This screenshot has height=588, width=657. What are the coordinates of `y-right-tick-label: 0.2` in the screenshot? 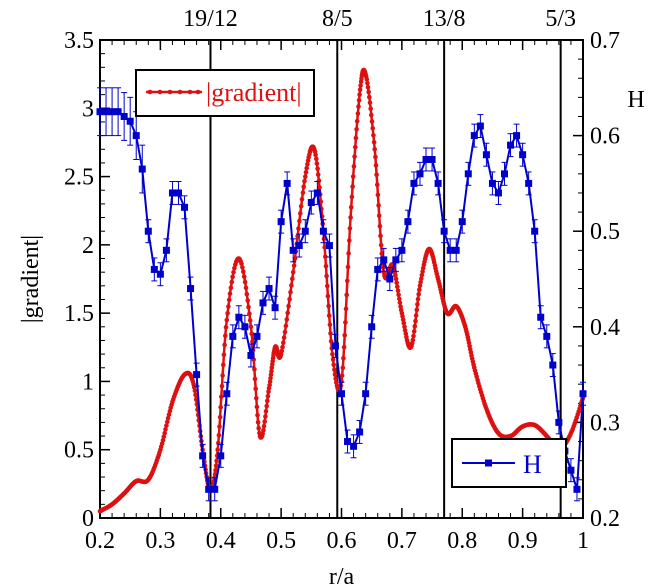 It's located at (605, 519).